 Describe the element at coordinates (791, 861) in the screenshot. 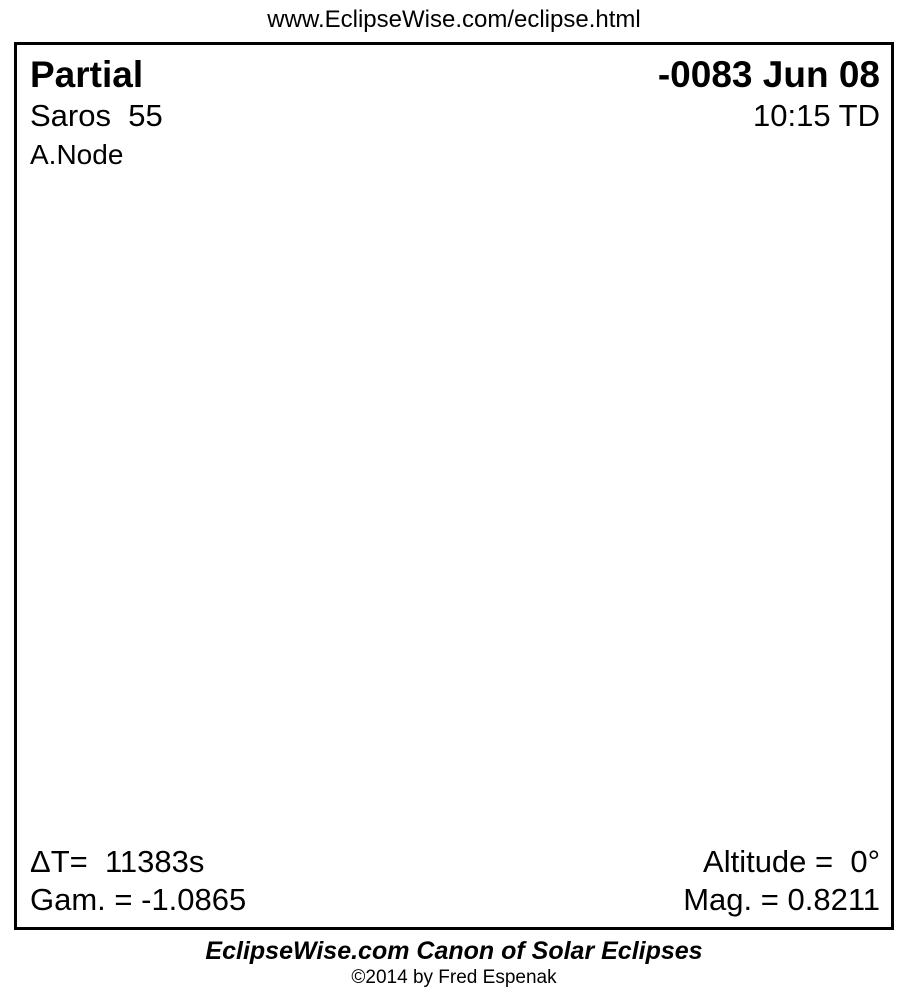

I see `altitude-label: Altitude = 0°` at that location.